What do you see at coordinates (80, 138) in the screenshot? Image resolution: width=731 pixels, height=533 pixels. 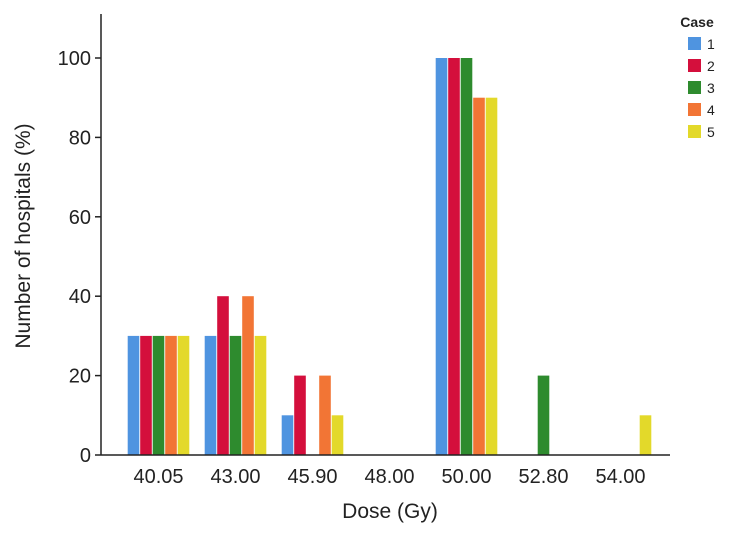 I see `y-tick-label: 80` at bounding box center [80, 138].